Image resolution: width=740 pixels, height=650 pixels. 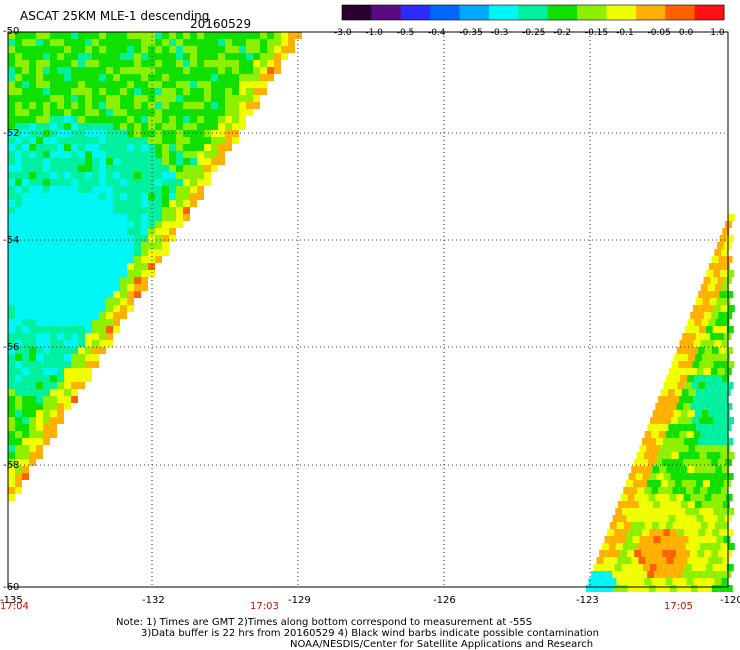 What do you see at coordinates (343, 33) in the screenshot?
I see `colorbar-tick-label: -3.0` at bounding box center [343, 33].